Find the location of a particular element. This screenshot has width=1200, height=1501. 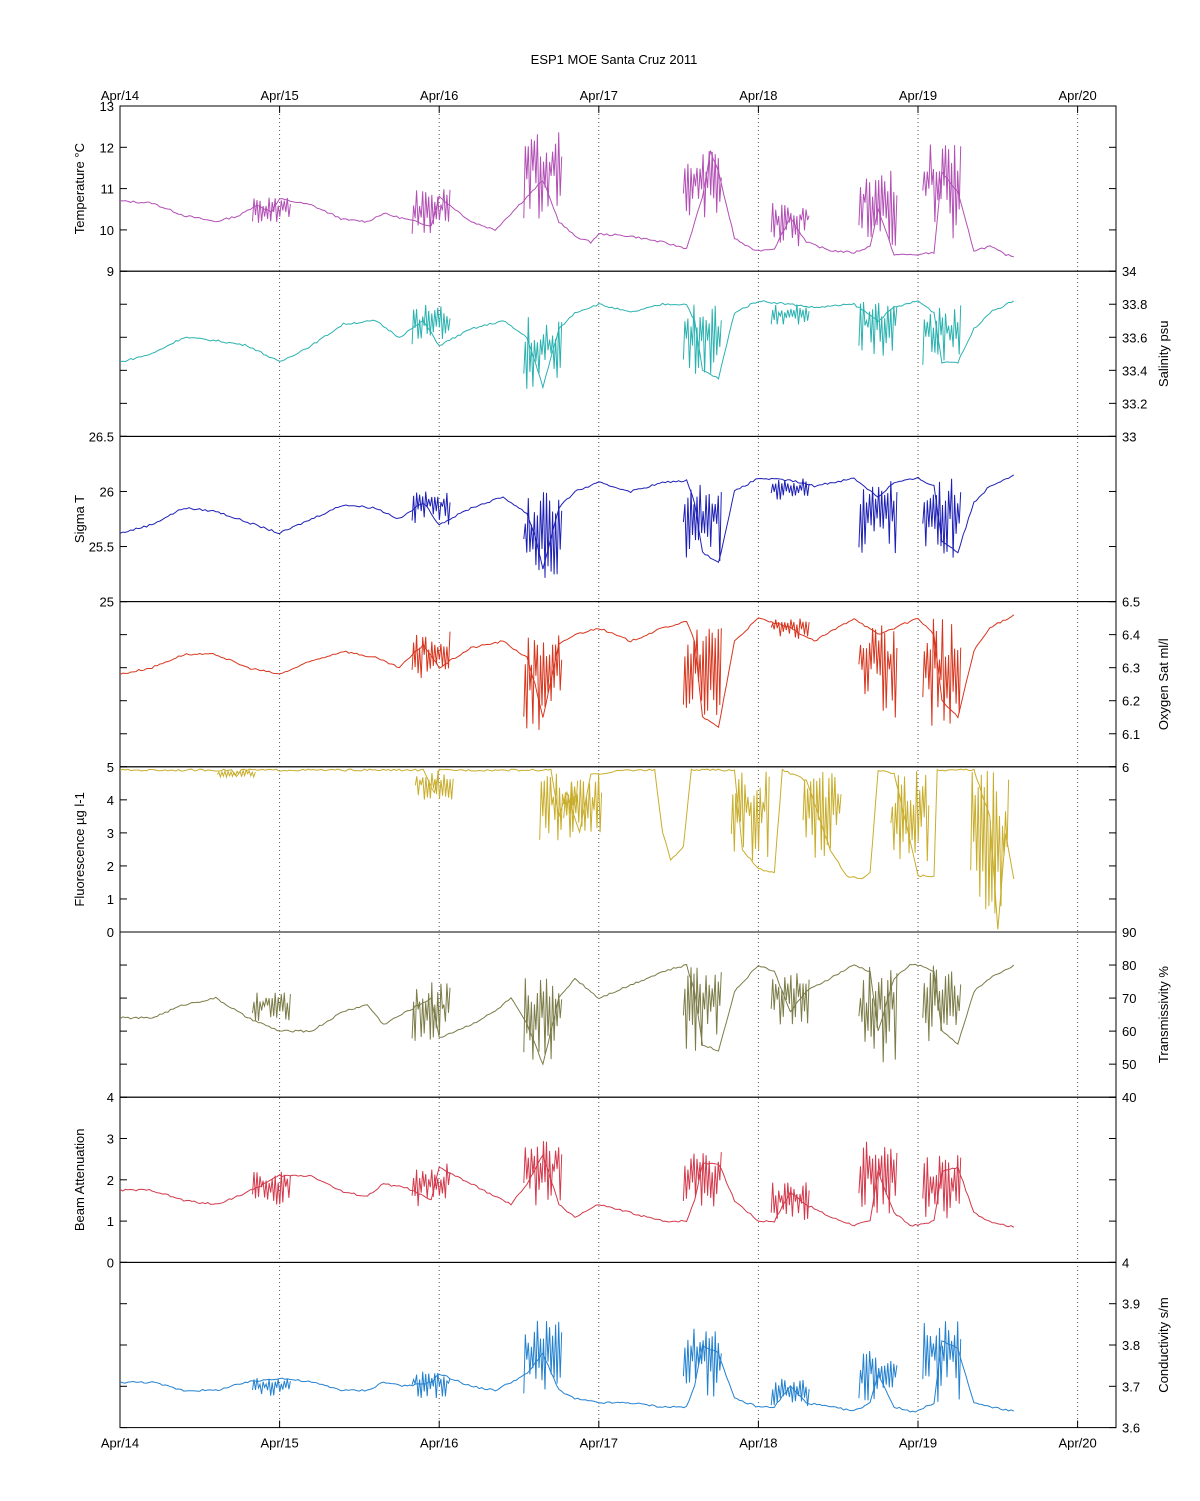

y-tick-label: 3 is located at coordinates (110, 1139).